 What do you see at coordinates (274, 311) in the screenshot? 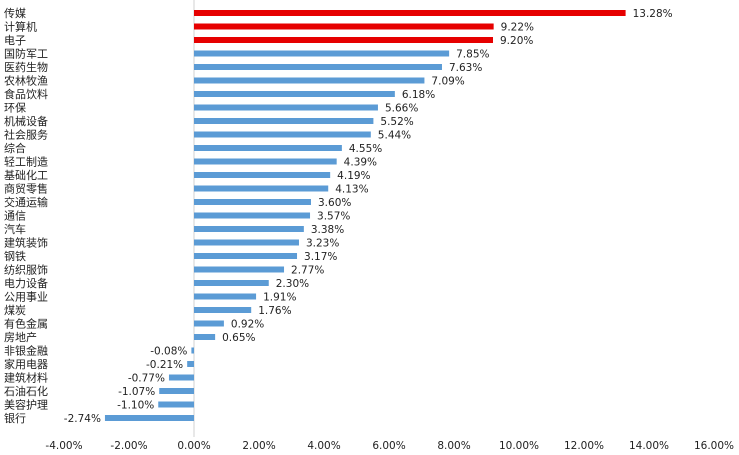
I see `value-label-23: 1.76%` at bounding box center [274, 311].